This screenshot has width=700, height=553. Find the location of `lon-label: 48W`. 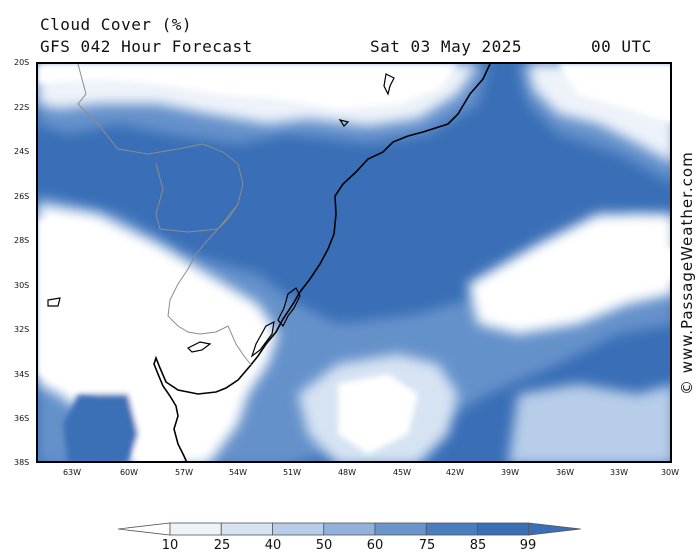

lon-label: 48W is located at coordinates (347, 472).